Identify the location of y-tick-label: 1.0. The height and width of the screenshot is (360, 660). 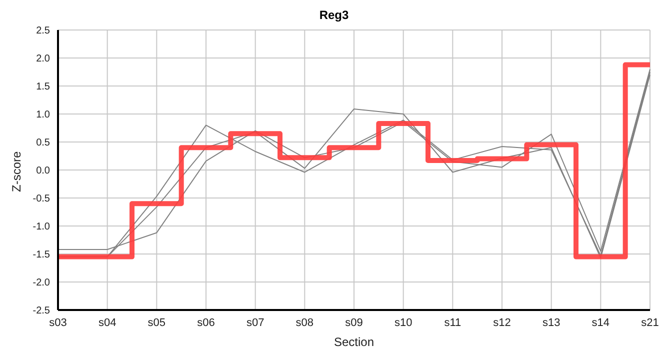
(43, 115).